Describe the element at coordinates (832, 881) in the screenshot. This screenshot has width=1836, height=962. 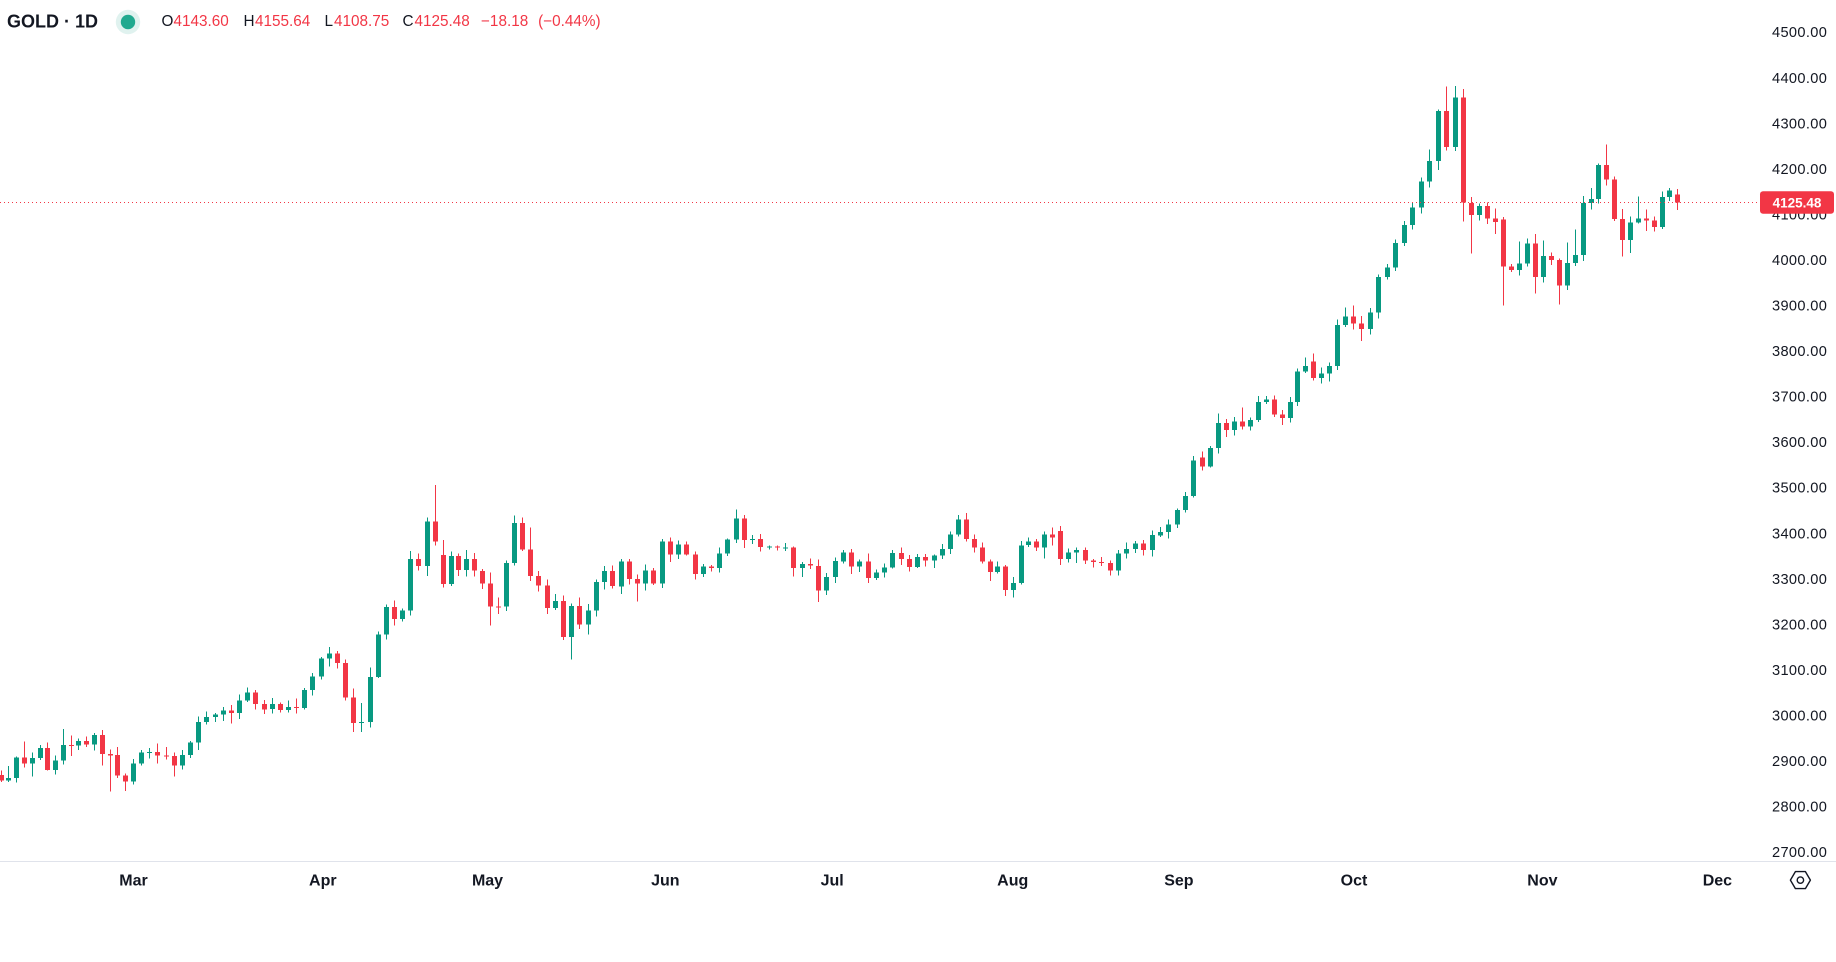
I see `svg-text: Jul` at that location.